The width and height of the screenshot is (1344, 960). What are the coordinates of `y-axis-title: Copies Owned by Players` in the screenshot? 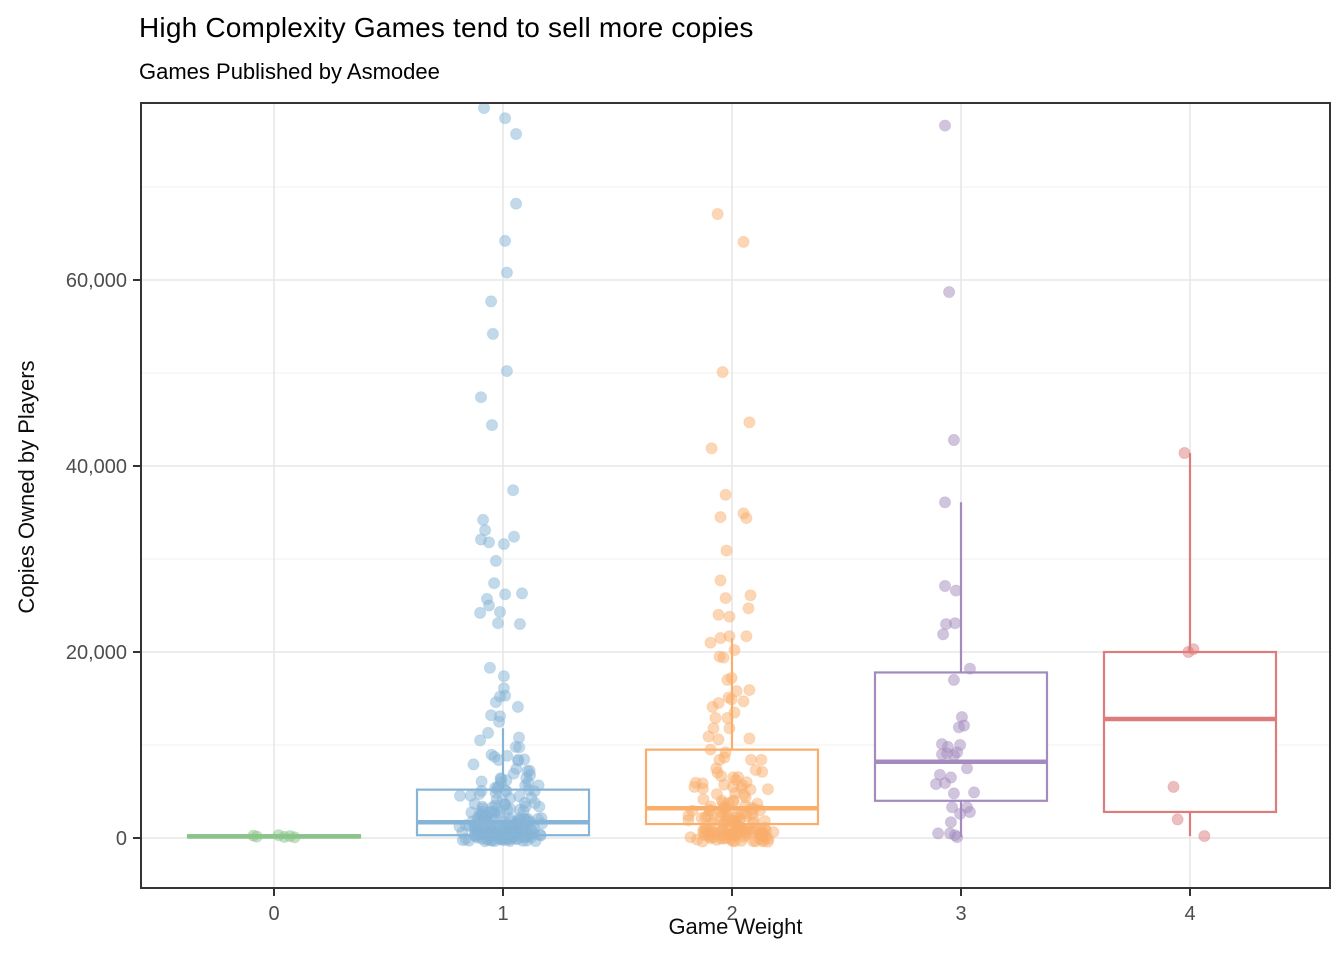 It's located at (26, 487).